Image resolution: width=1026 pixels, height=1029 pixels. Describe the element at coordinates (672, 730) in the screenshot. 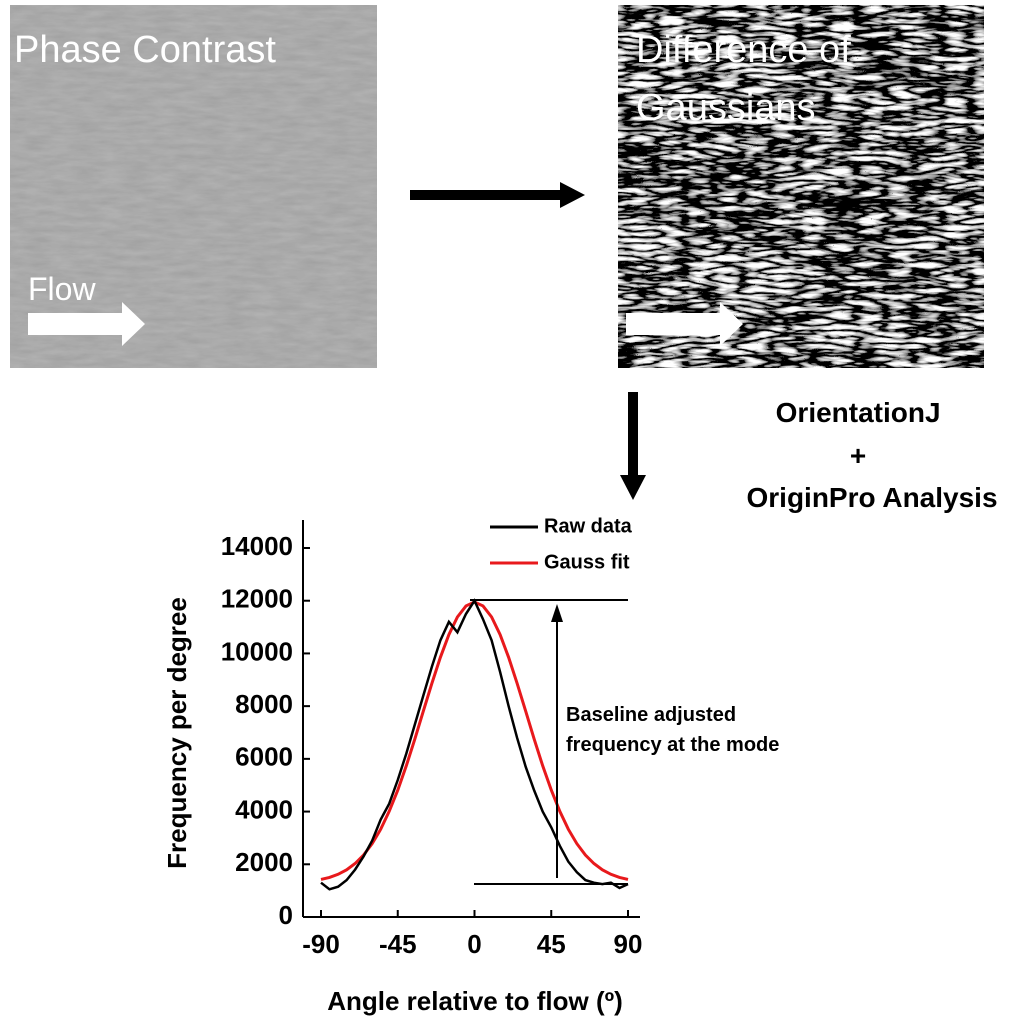

I see `annotation: Baseline adjusted frequency at the mode` at that location.